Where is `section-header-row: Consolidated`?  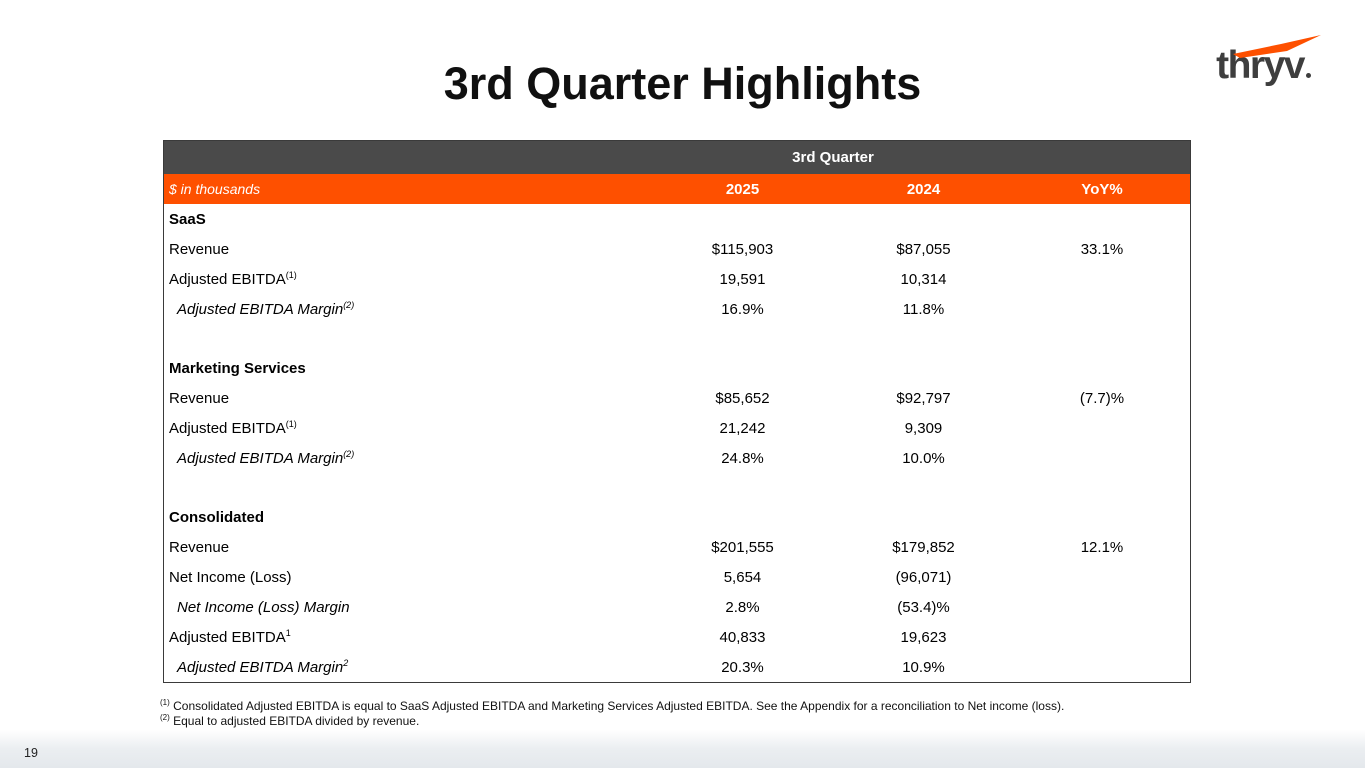
section-header-row: Consolidated is located at coordinates (677, 517).